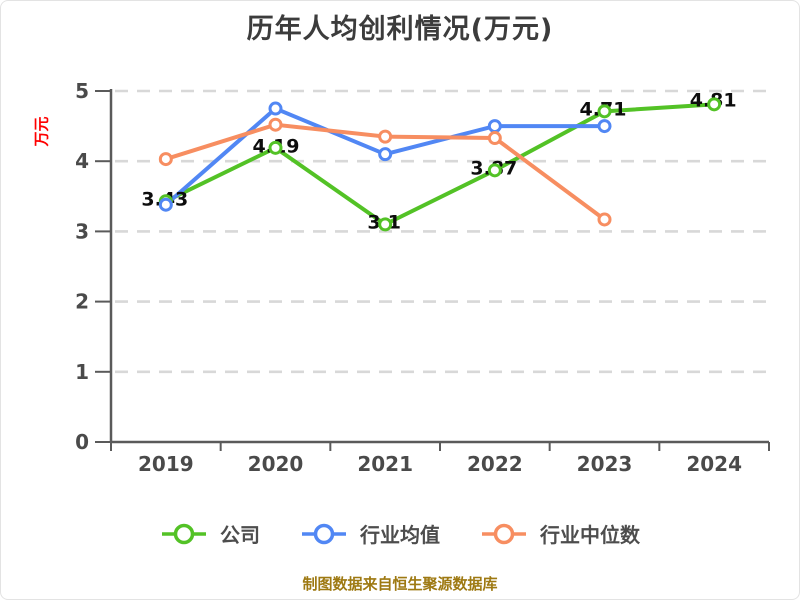 This screenshot has height=600, width=800. Describe the element at coordinates (714, 104) in the screenshot. I see `point-company-2024` at that location.